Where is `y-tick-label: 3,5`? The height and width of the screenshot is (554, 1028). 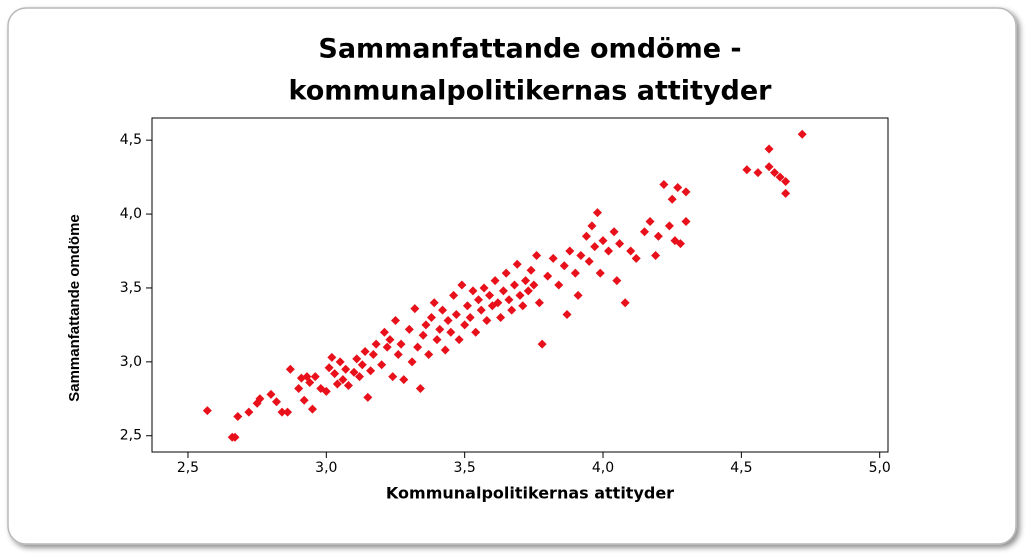 y-tick-label: 3,5 is located at coordinates (131, 288).